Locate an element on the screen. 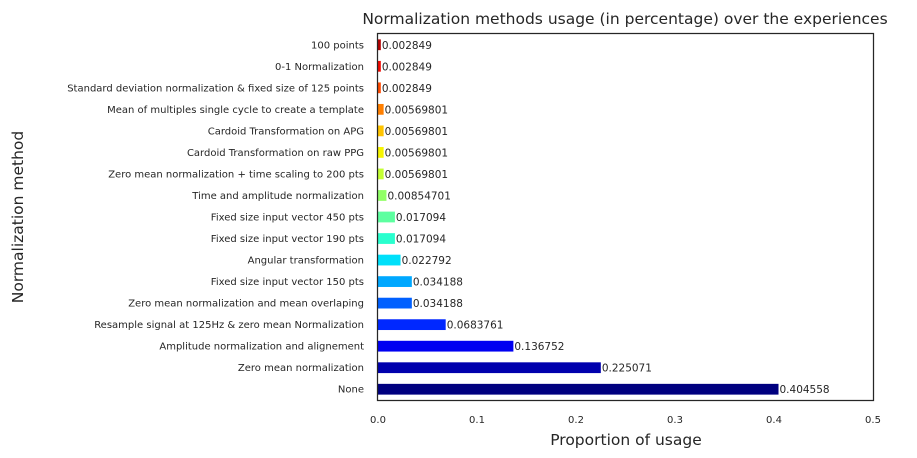 Image resolution: width=917 pixels, height=458 pixels. x-tick-label: 0.0 is located at coordinates (378, 420).